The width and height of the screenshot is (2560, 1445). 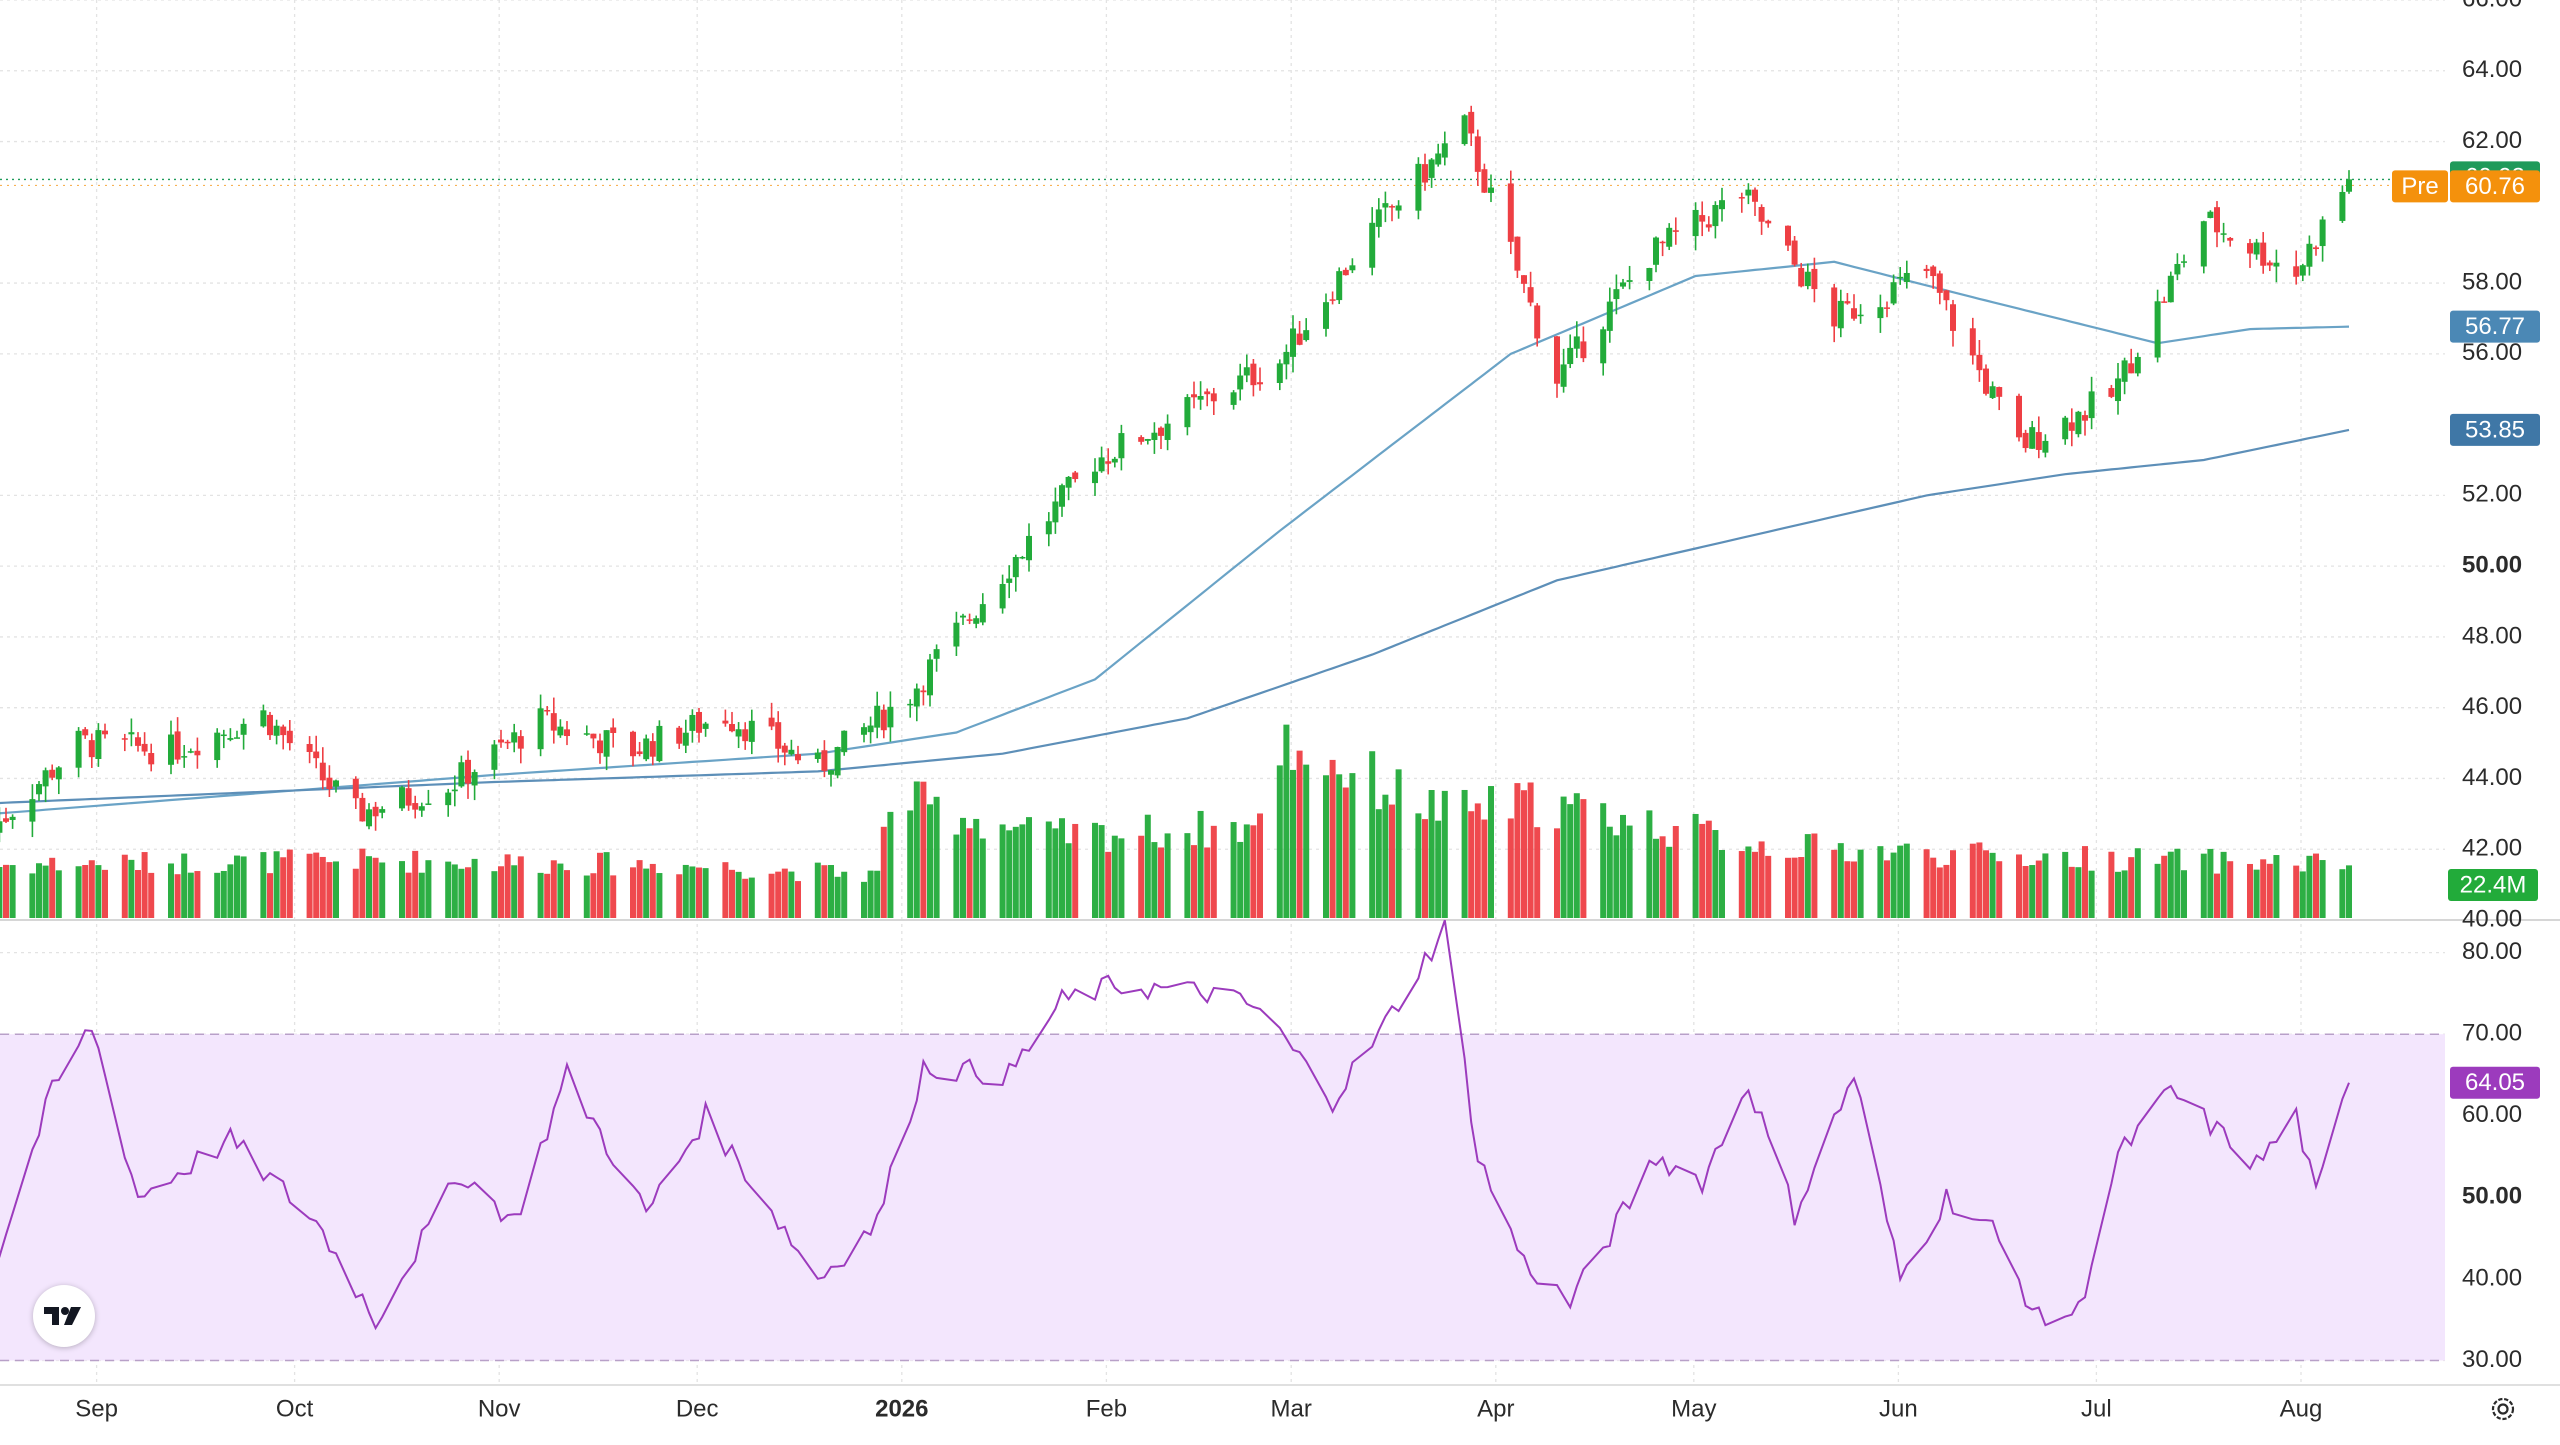 What do you see at coordinates (2492, 918) in the screenshot?
I see `price-axis-label: 40.00` at bounding box center [2492, 918].